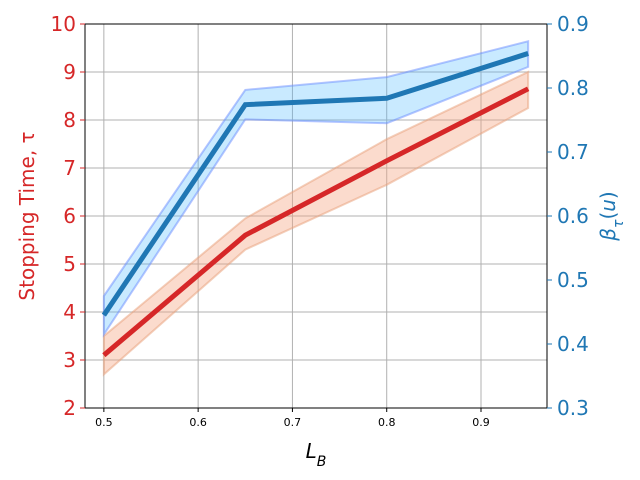 The image size is (640, 480). Describe the element at coordinates (608, 235) in the screenshot. I see `right-y-axis-label-main: β` at that location.